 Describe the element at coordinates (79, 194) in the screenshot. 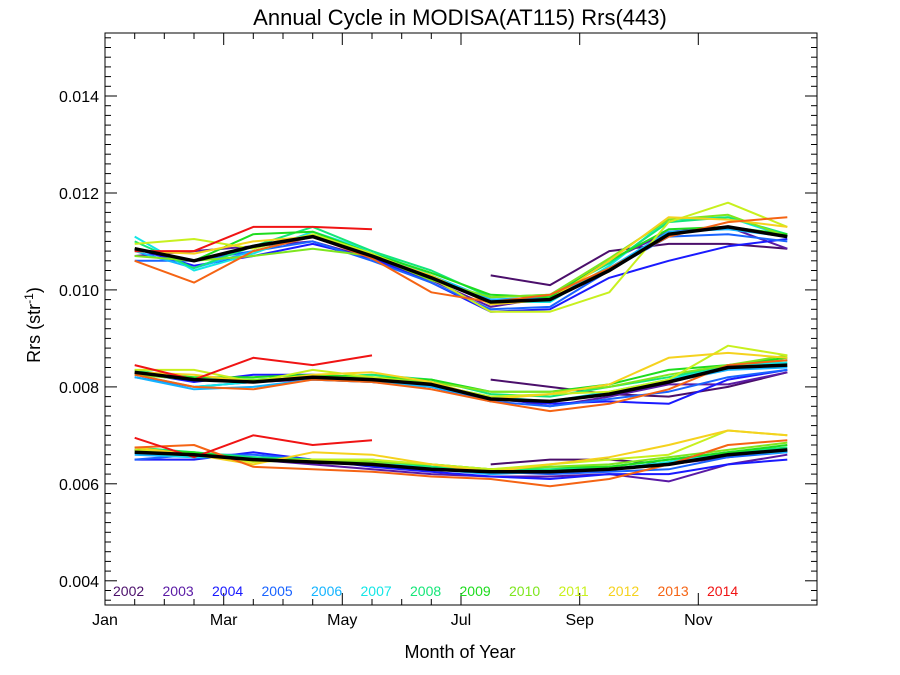

I see `y-tick-label: 0.012` at that location.